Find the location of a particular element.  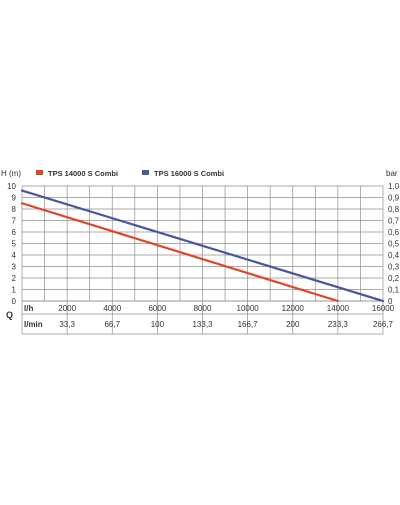

y-tick-label-right: 0,3 is located at coordinates (394, 267).